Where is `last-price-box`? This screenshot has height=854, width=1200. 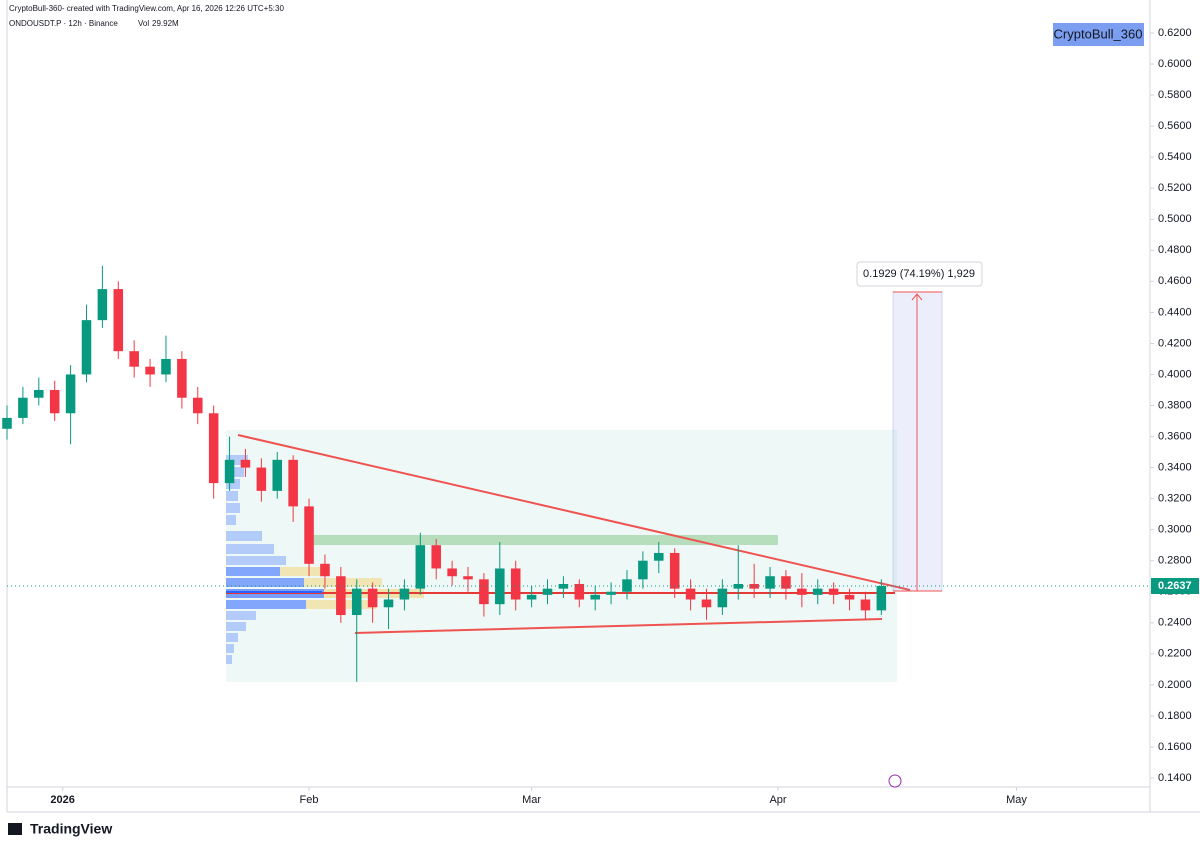 last-price-box is located at coordinates (1175, 586).